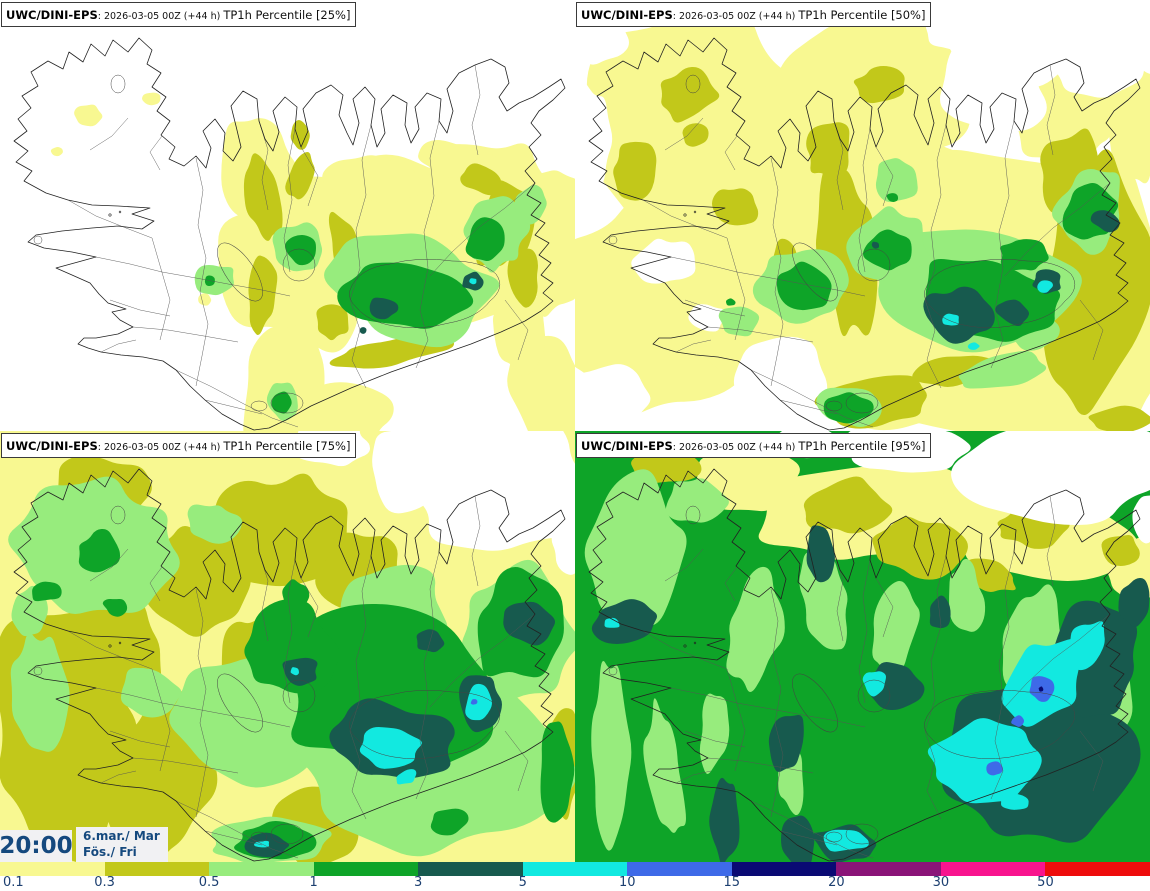  Describe the element at coordinates (104, 882) in the screenshot. I see `colorbar-tick-label: 0.3` at that location.